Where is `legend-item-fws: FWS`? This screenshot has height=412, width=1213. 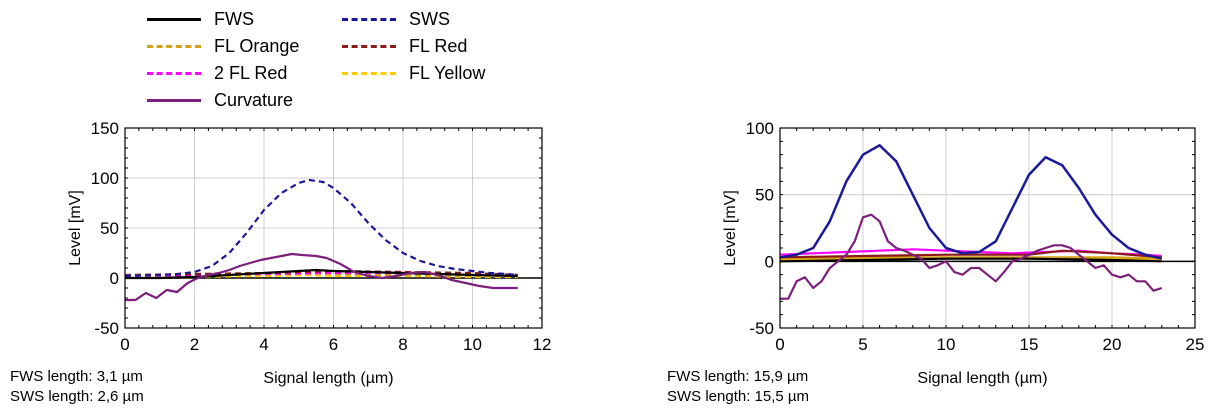 legend-item-fws: FWS is located at coordinates (200, 19).